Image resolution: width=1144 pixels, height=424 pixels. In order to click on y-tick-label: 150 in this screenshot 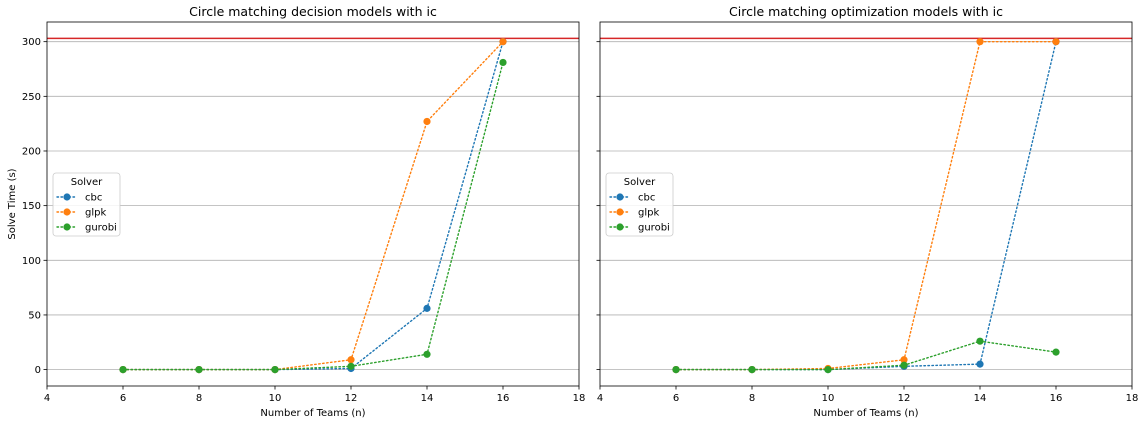, I will do `click(31, 206)`.